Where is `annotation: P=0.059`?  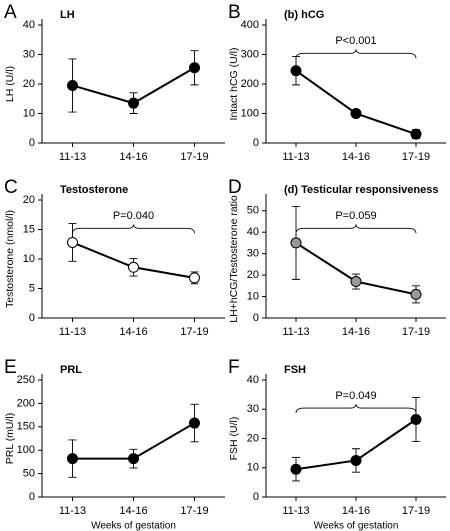
annotation: P=0.059 is located at coordinates (355, 216).